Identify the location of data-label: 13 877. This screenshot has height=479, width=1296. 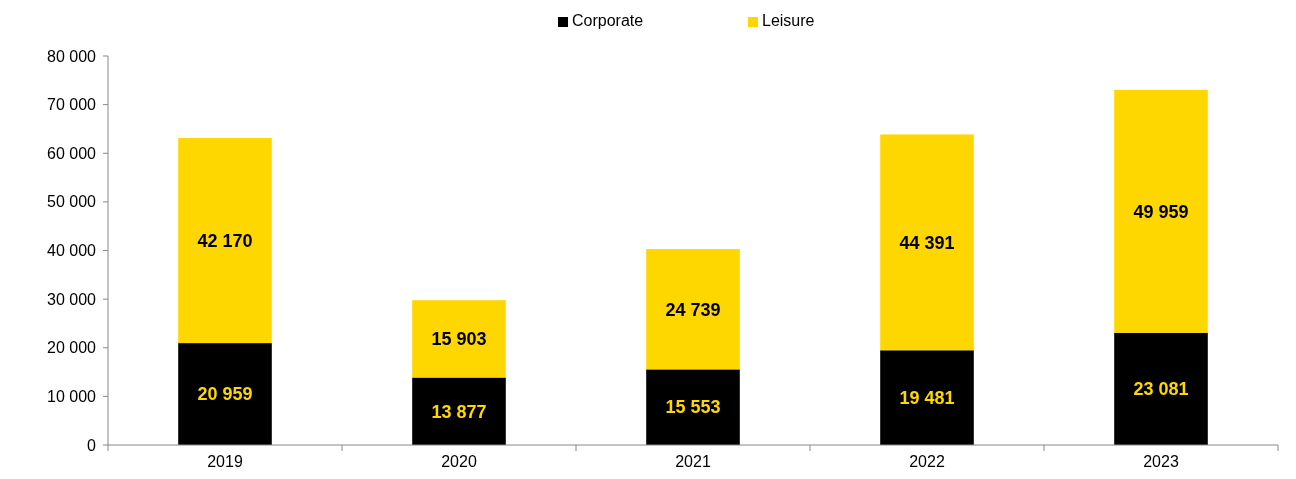
(459, 411).